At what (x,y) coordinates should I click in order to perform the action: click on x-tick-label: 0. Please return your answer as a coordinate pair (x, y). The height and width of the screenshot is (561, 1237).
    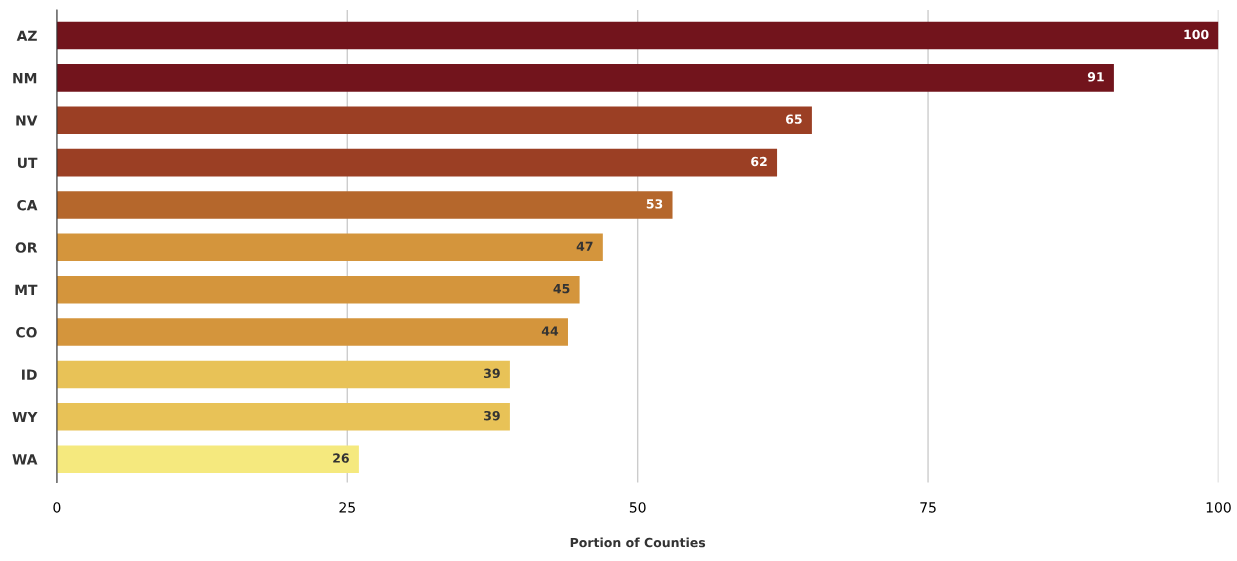
    Looking at the image, I should click on (57, 507).